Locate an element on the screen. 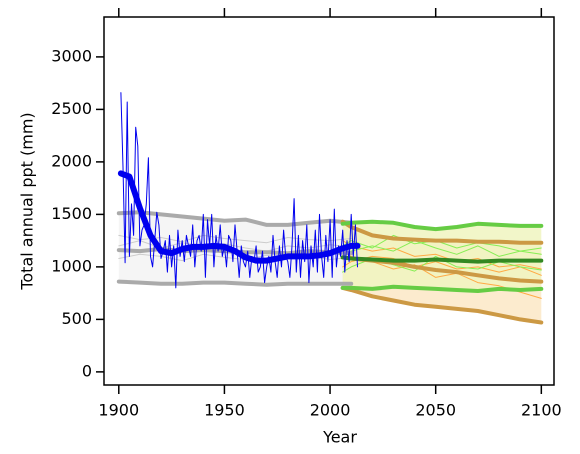 Image resolution: width=580 pixels, height=454 pixels. y-tick-label: 2000 is located at coordinates (71, 160).